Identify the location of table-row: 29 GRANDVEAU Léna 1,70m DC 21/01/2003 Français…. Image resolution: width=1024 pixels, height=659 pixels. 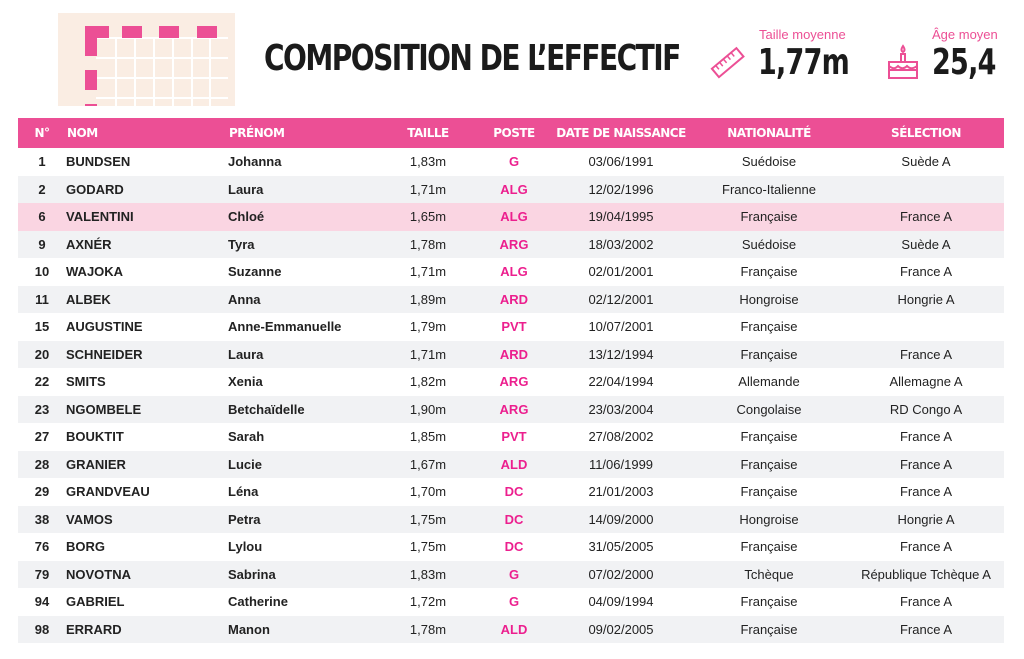
(511, 492).